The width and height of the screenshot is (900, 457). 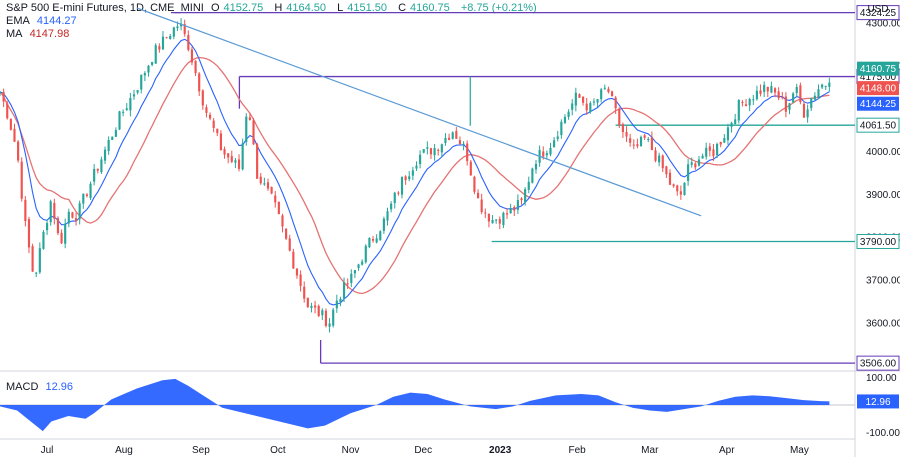 What do you see at coordinates (425, 450) in the screenshot?
I see `time-axis: Jul Aug Sep Oct Nov Dec 2023 Feb Mar Apr May` at bounding box center [425, 450].